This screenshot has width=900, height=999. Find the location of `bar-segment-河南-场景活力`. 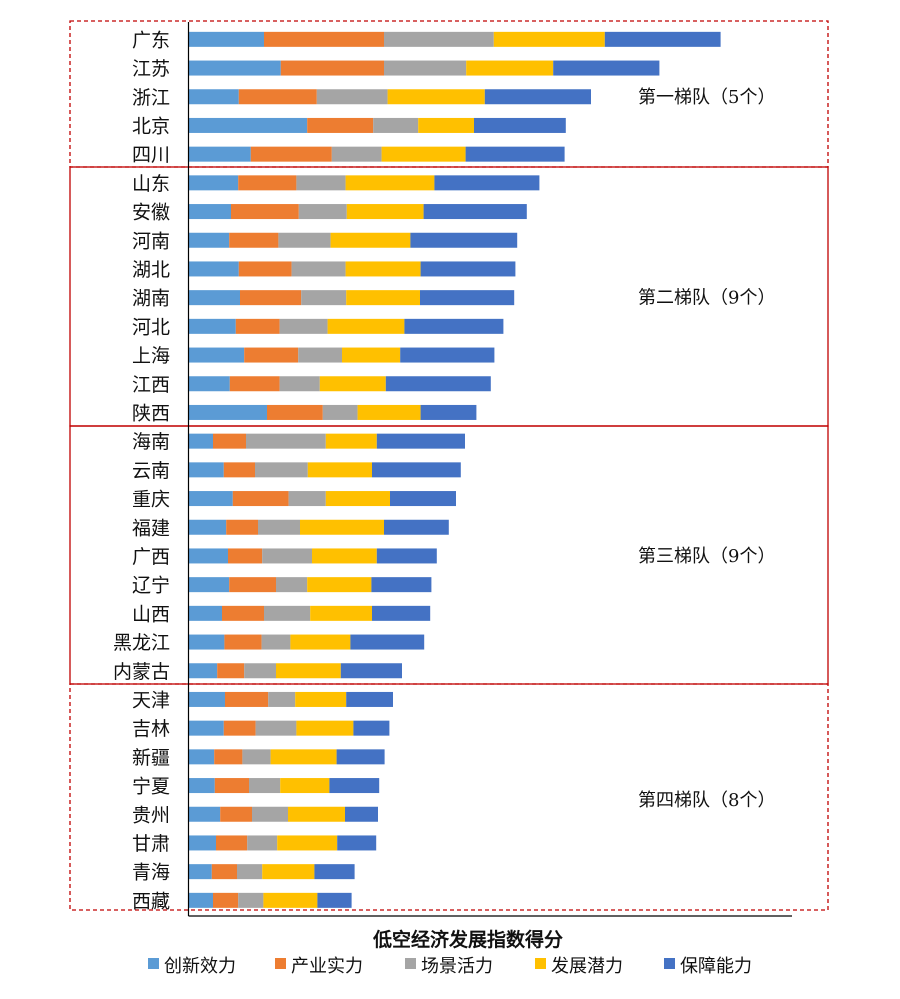

bar-segment-河南-场景活力 is located at coordinates (304, 240).